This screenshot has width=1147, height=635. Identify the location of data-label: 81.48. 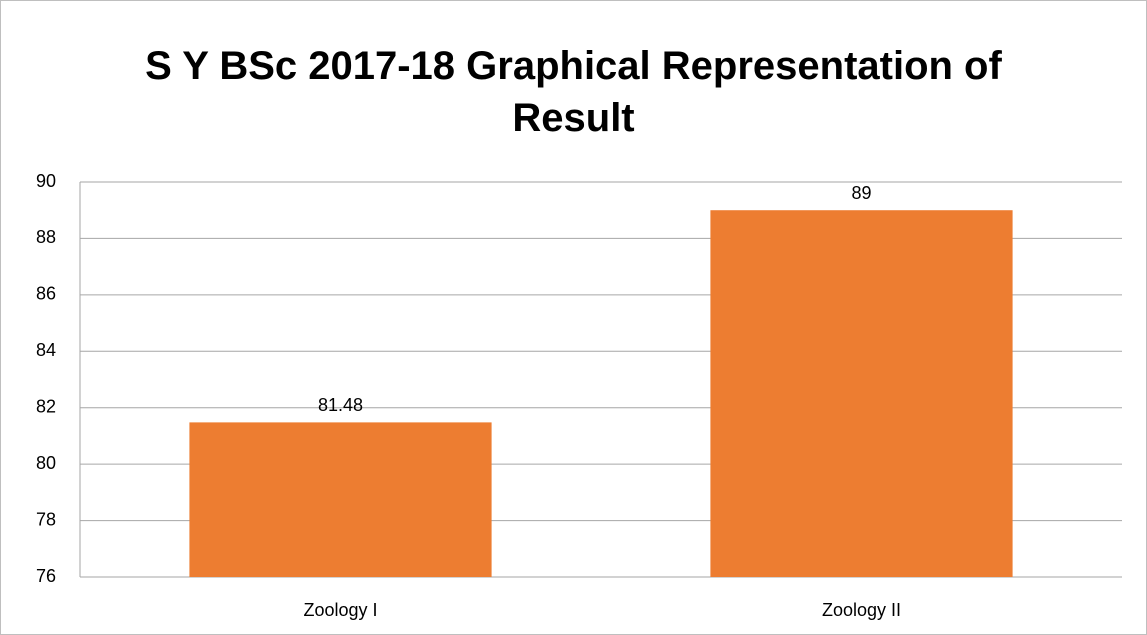
(340, 405).